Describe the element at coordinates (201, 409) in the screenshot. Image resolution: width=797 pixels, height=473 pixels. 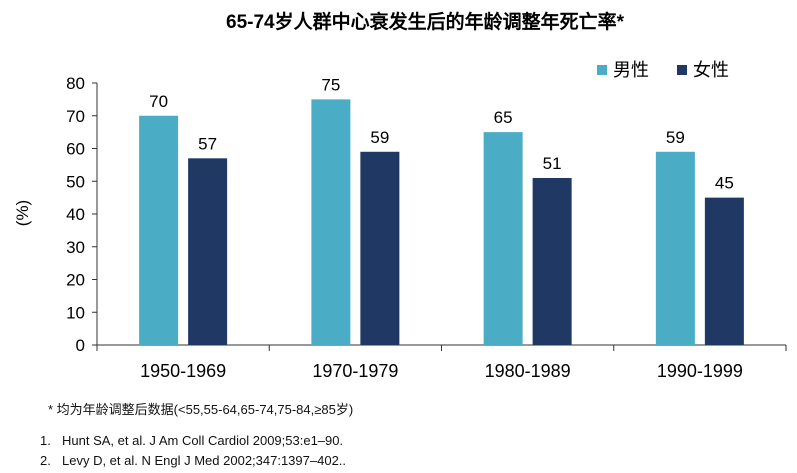
I see `footnote: * 均为年龄调整后数据(<55,55-64,65-74,75-84,≥85岁)` at that location.